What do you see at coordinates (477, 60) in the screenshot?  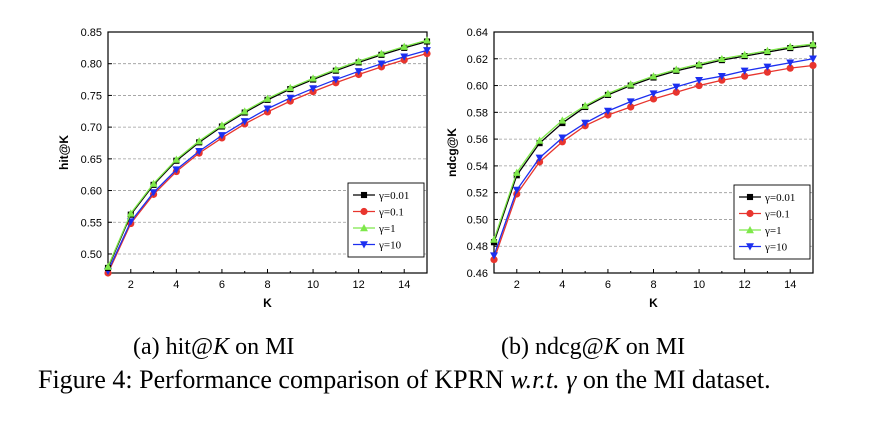 I see `y-tick-label: 0.62` at bounding box center [477, 60].